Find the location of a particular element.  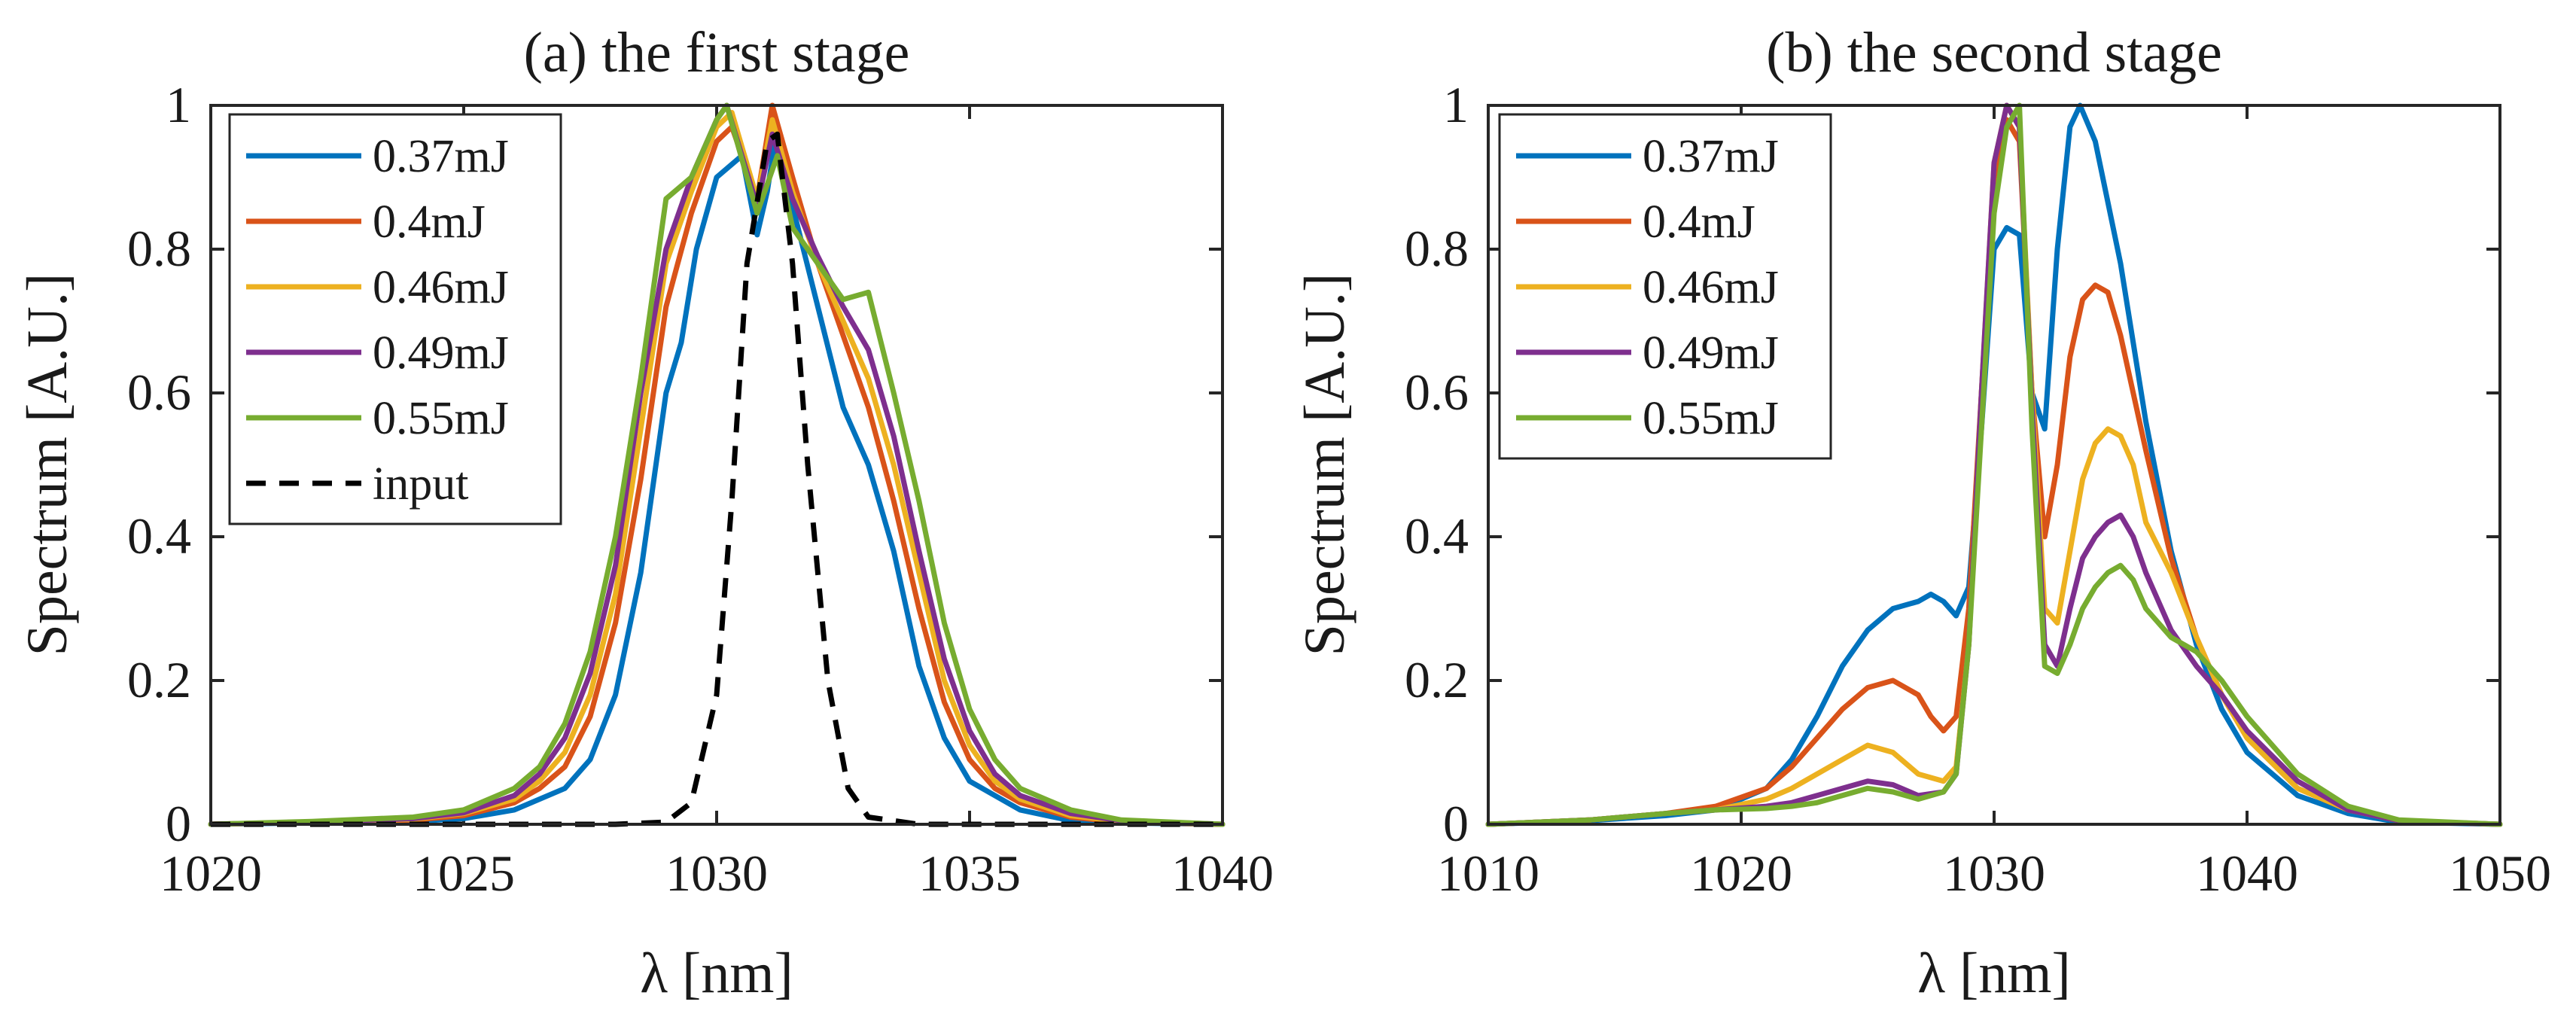

panel-b-xtick-label: 1020 is located at coordinates (1741, 873).